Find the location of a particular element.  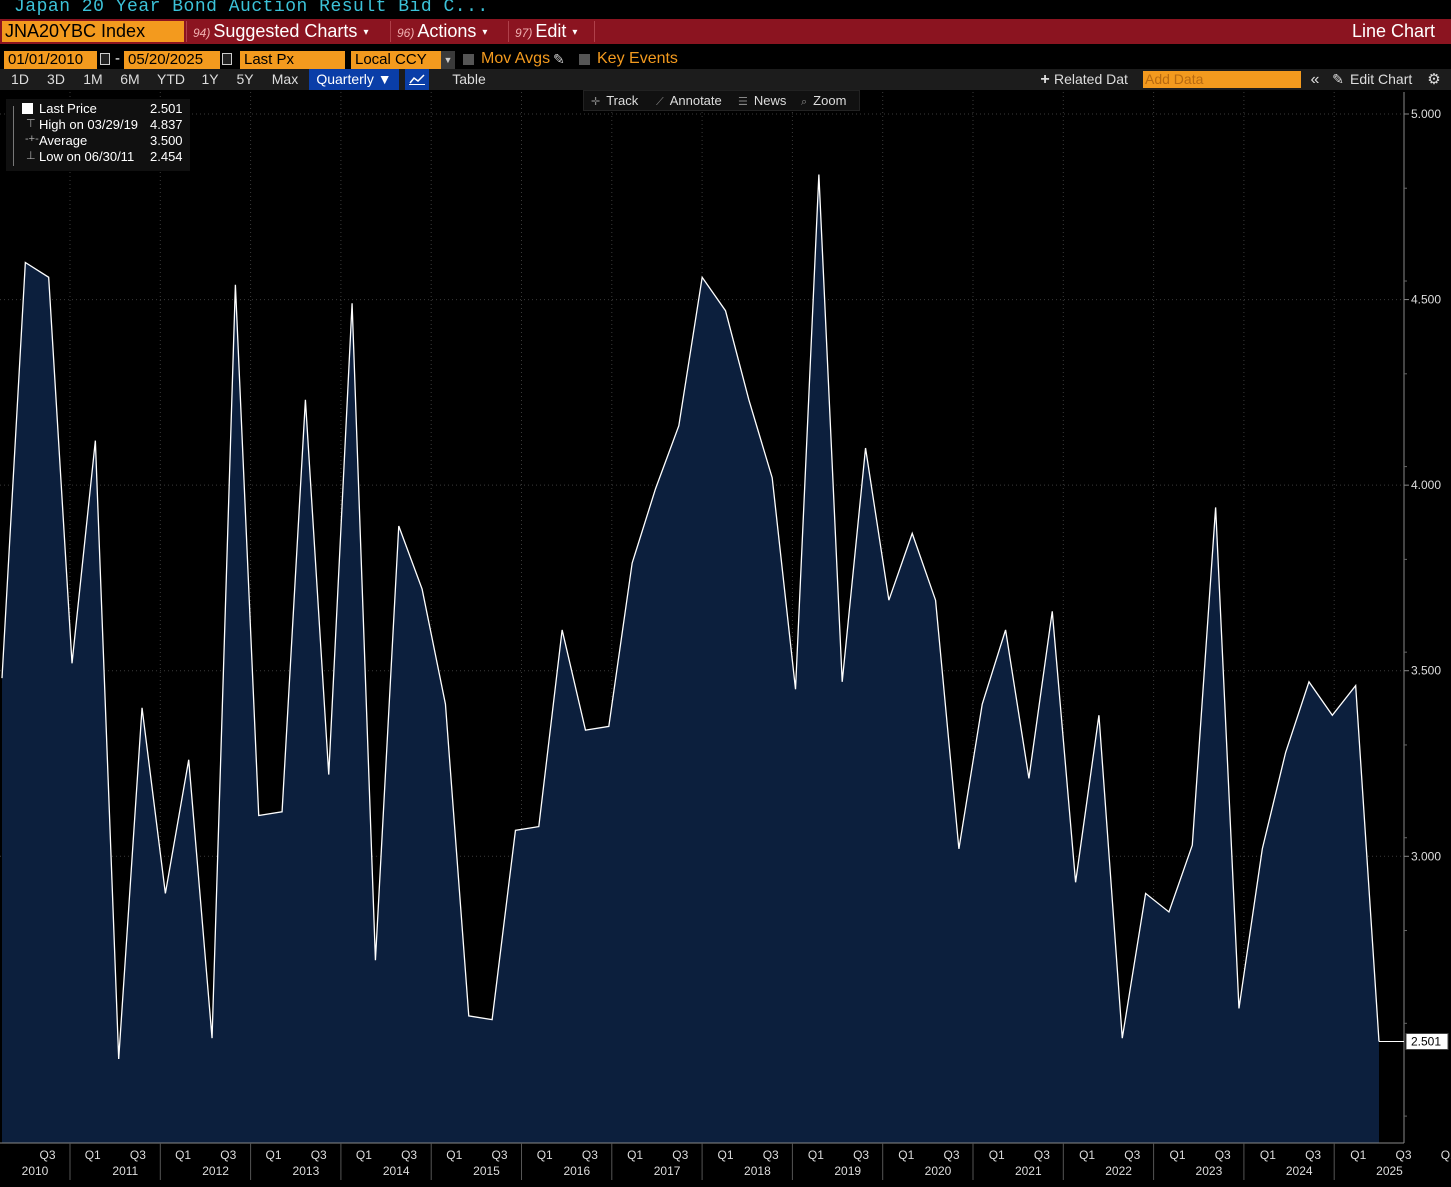

range-max: Max is located at coordinates (285, 79).